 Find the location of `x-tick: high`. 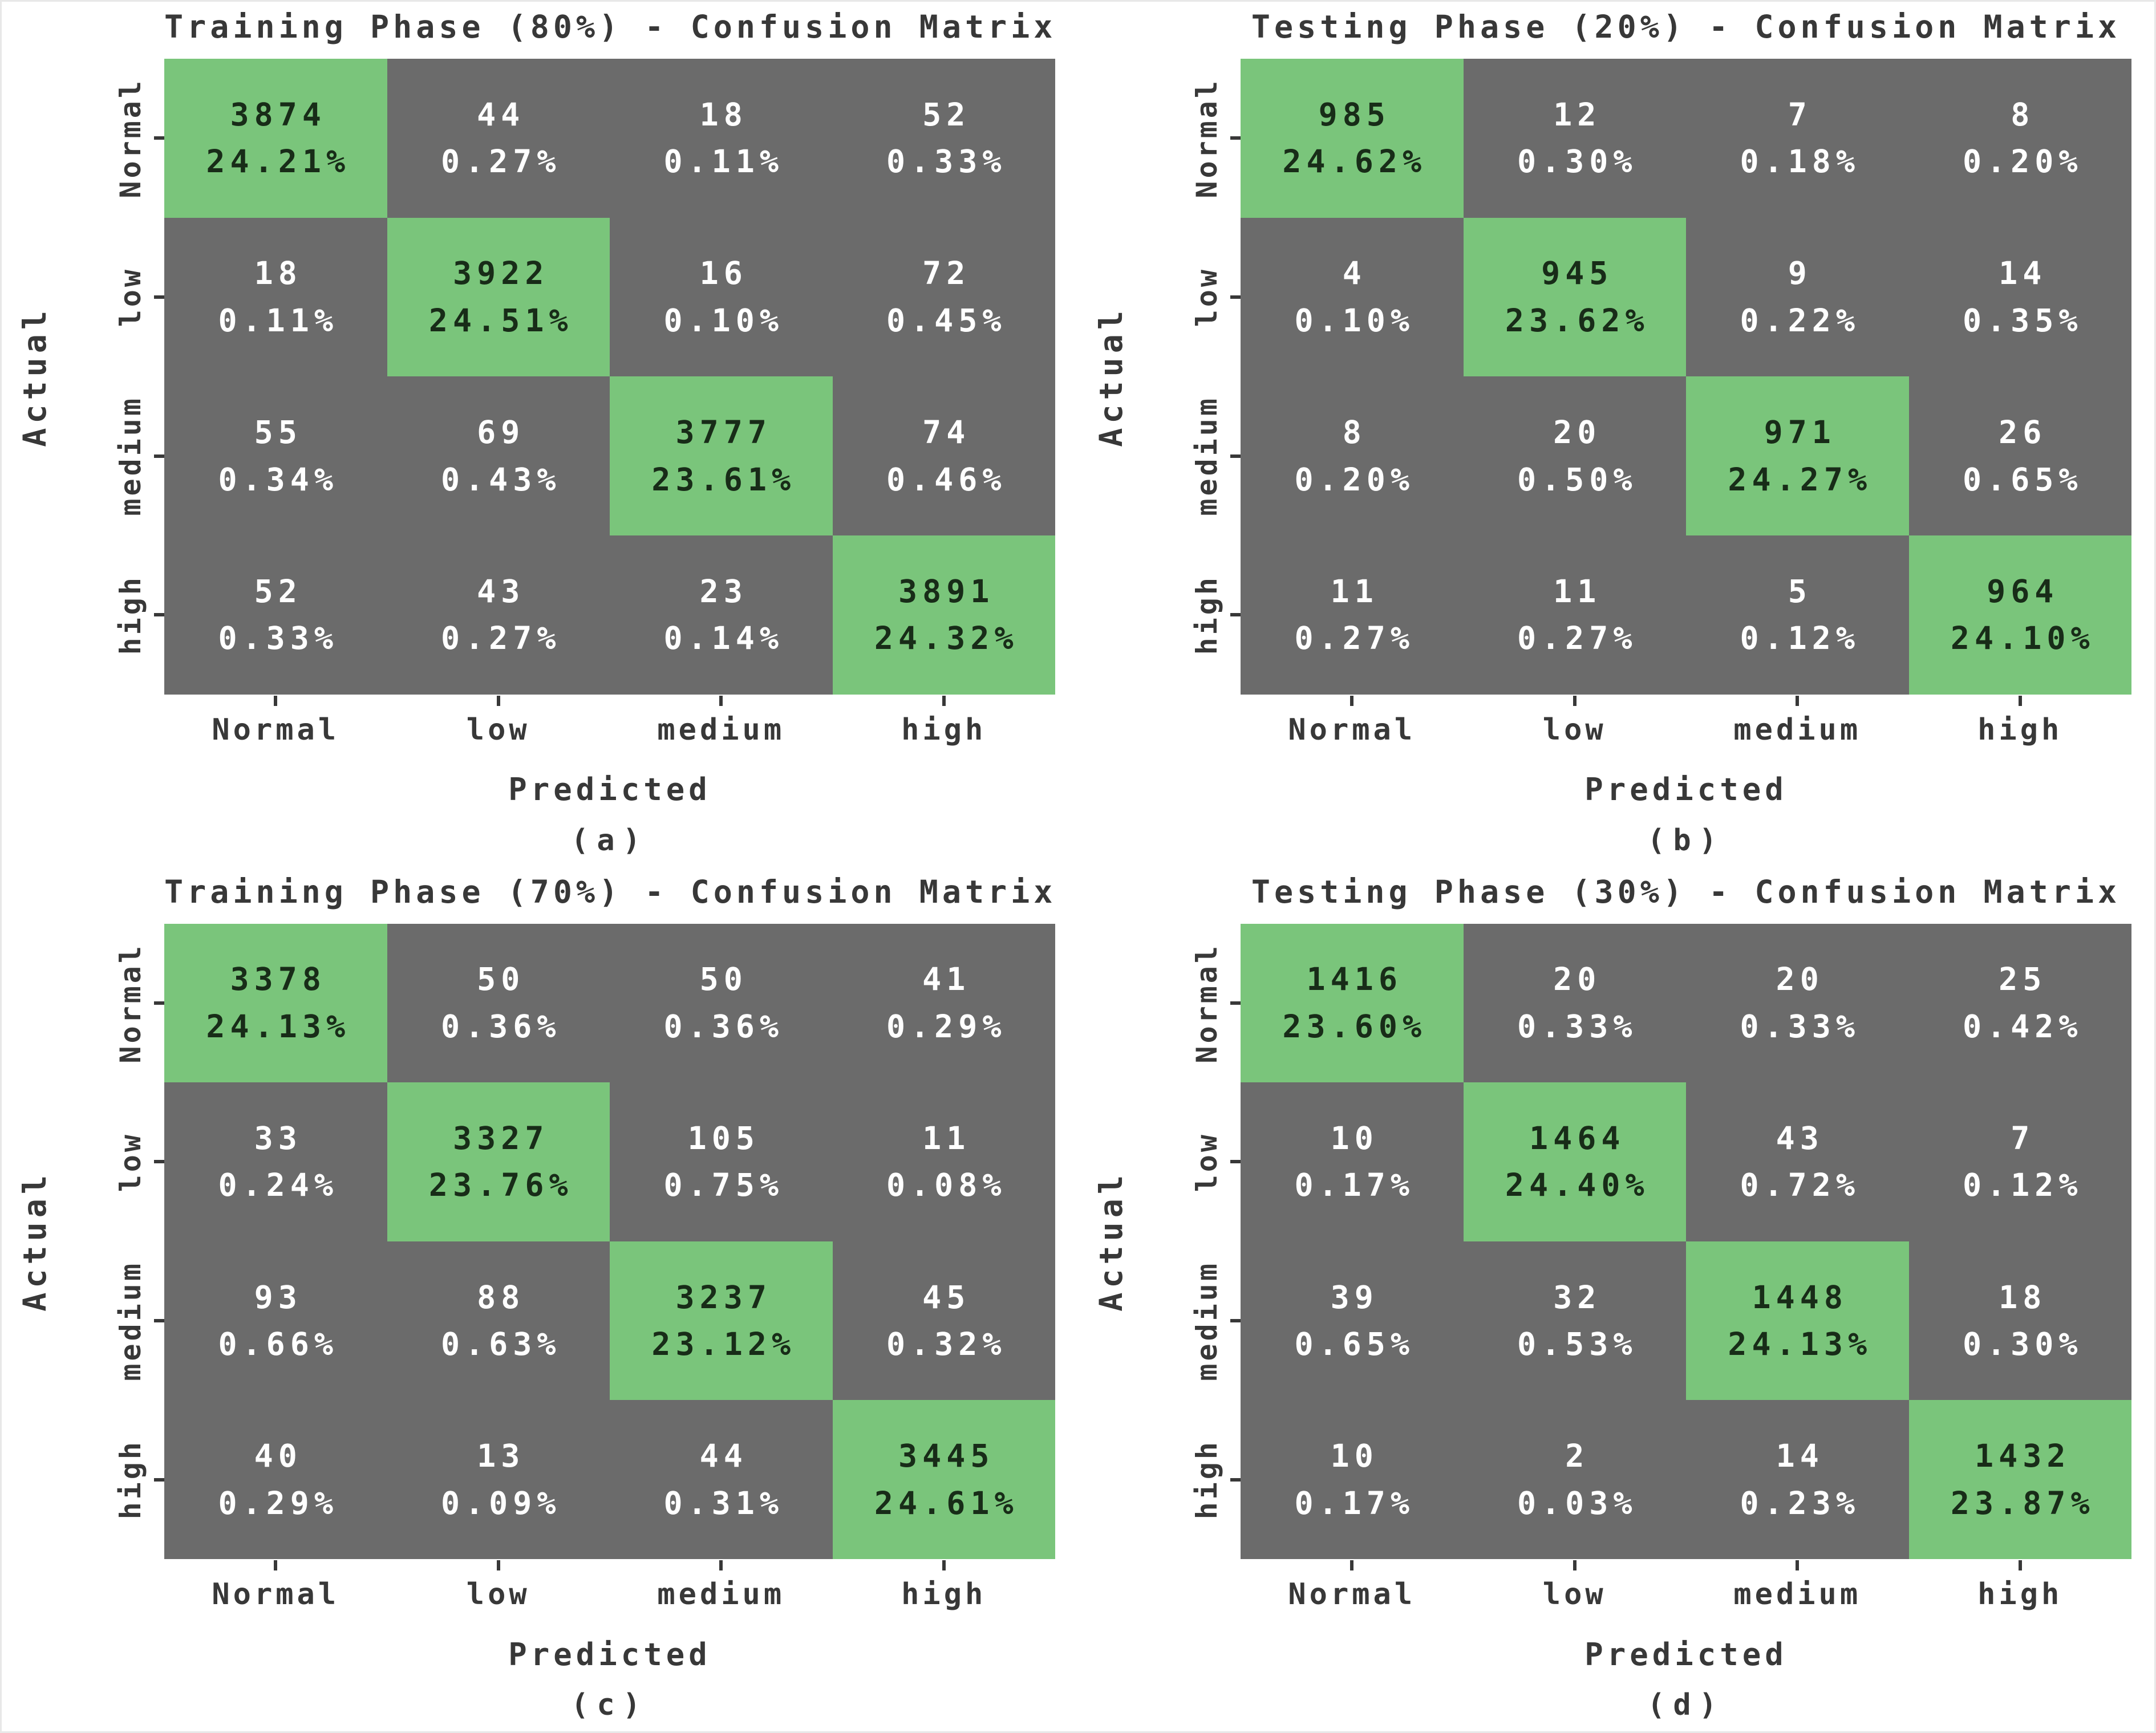

x-tick: high is located at coordinates (945, 730).